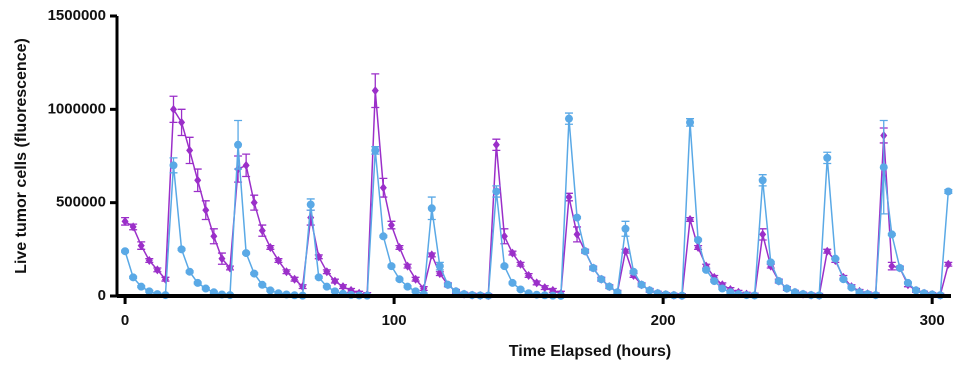 The width and height of the screenshot is (956, 367). Describe the element at coordinates (125, 320) in the screenshot. I see `x-tick-label: 0` at that location.